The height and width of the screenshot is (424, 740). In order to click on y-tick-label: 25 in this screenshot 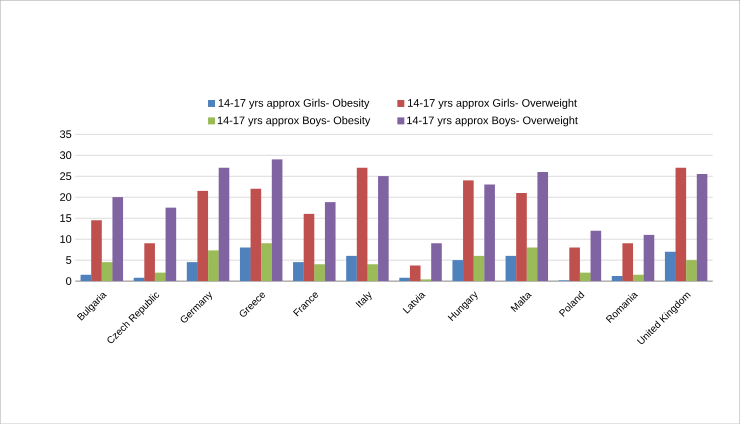, I will do `click(66, 176)`.